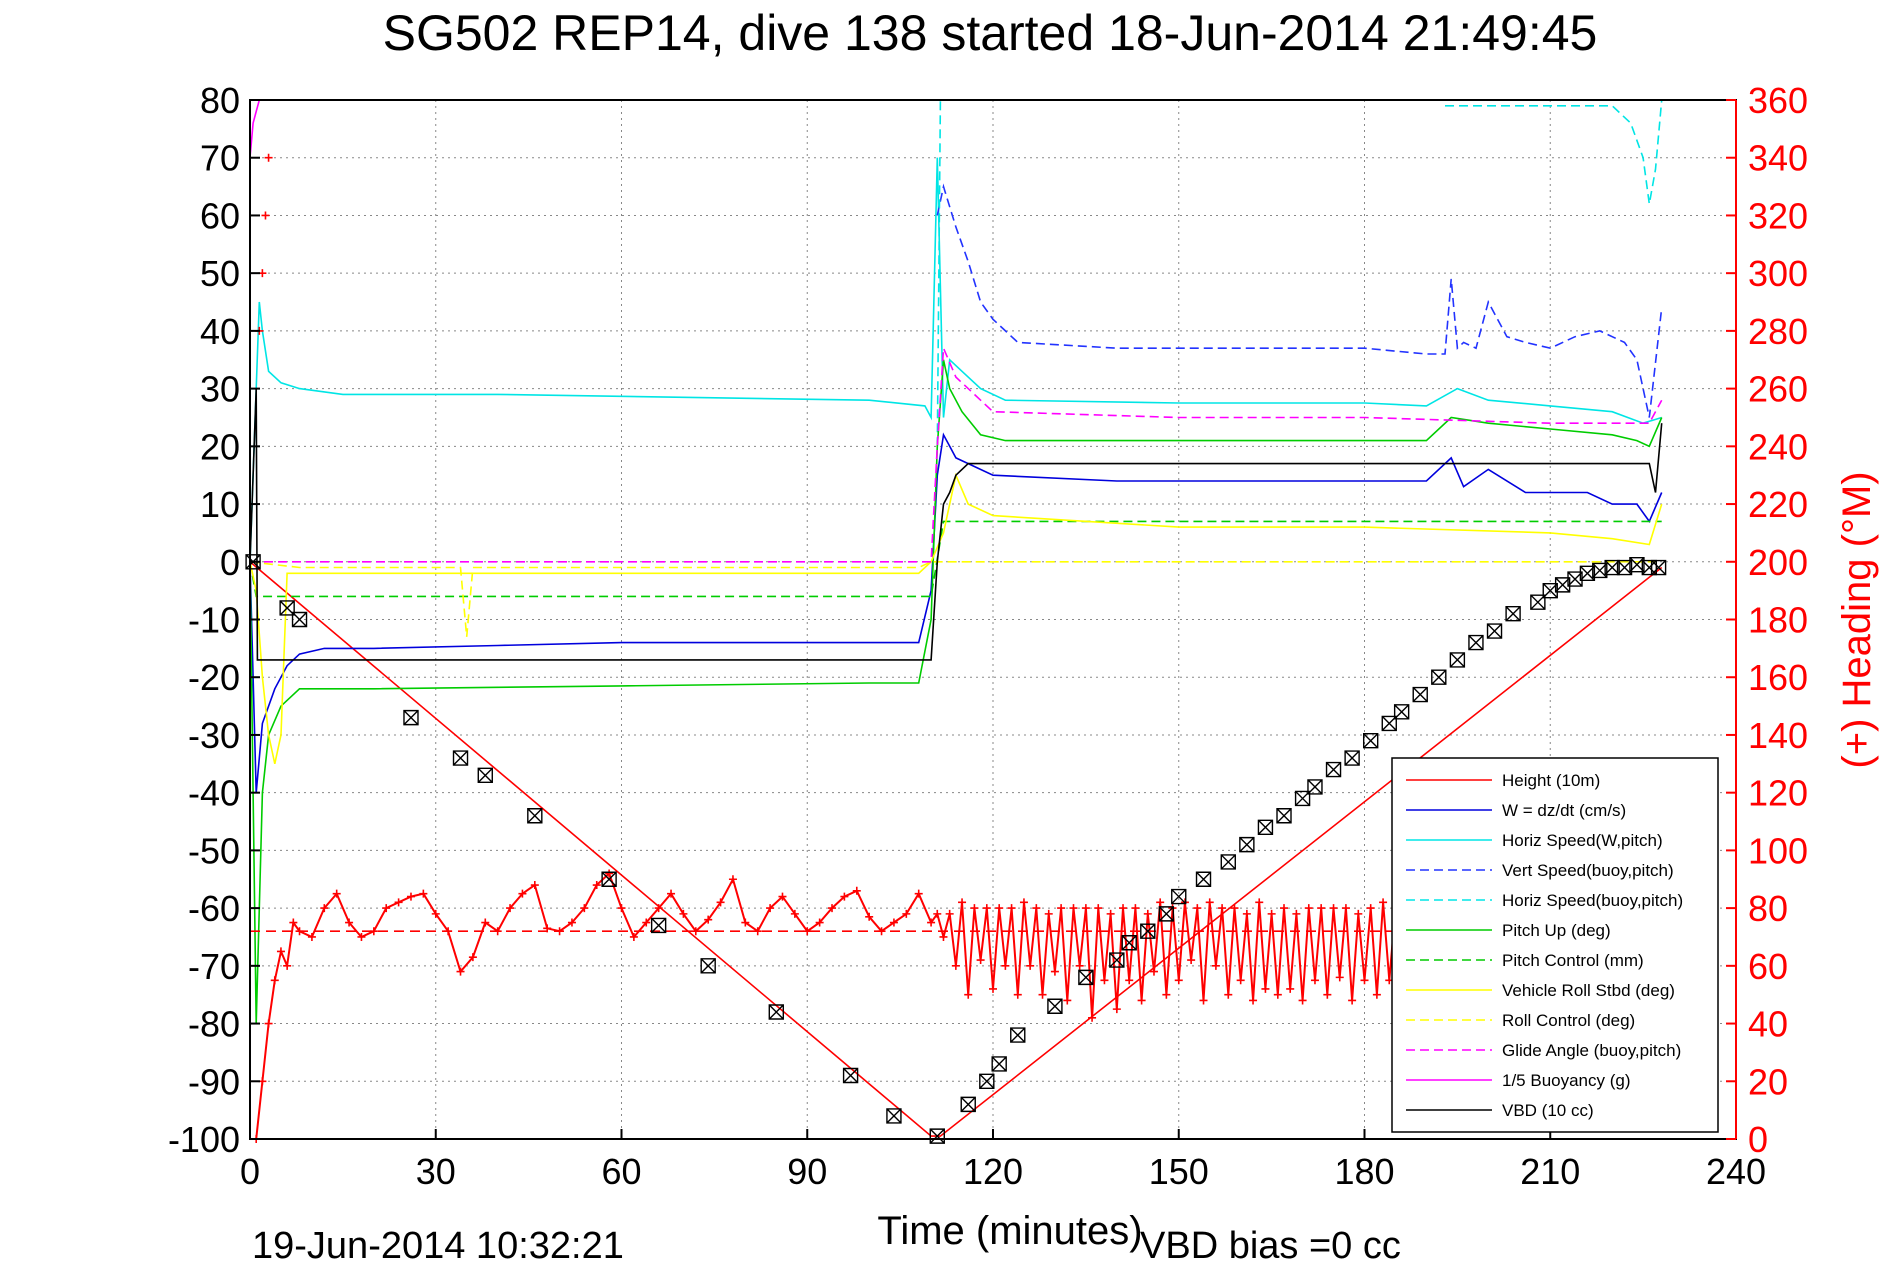 This screenshot has width=1891, height=1262. What do you see at coordinates (1778, 850) in the screenshot?
I see `y2-tick-label: 100` at bounding box center [1778, 850].